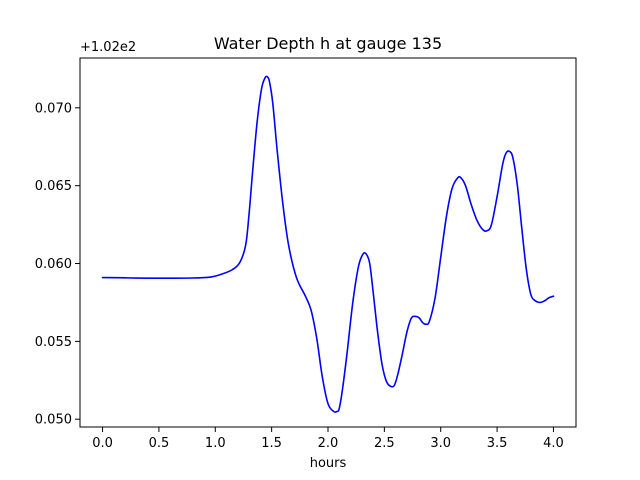 The image size is (640, 480). What do you see at coordinates (328, 43) in the screenshot?
I see `chart-title: Water Depth h at gauge 135` at bounding box center [328, 43].